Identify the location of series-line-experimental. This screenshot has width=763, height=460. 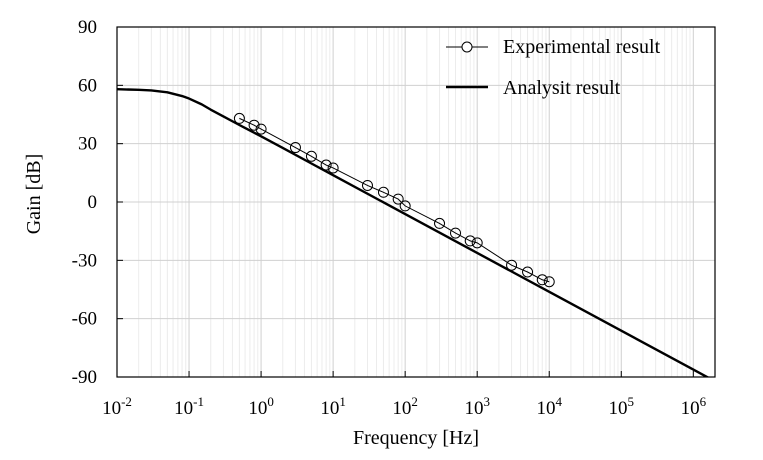
(394, 200).